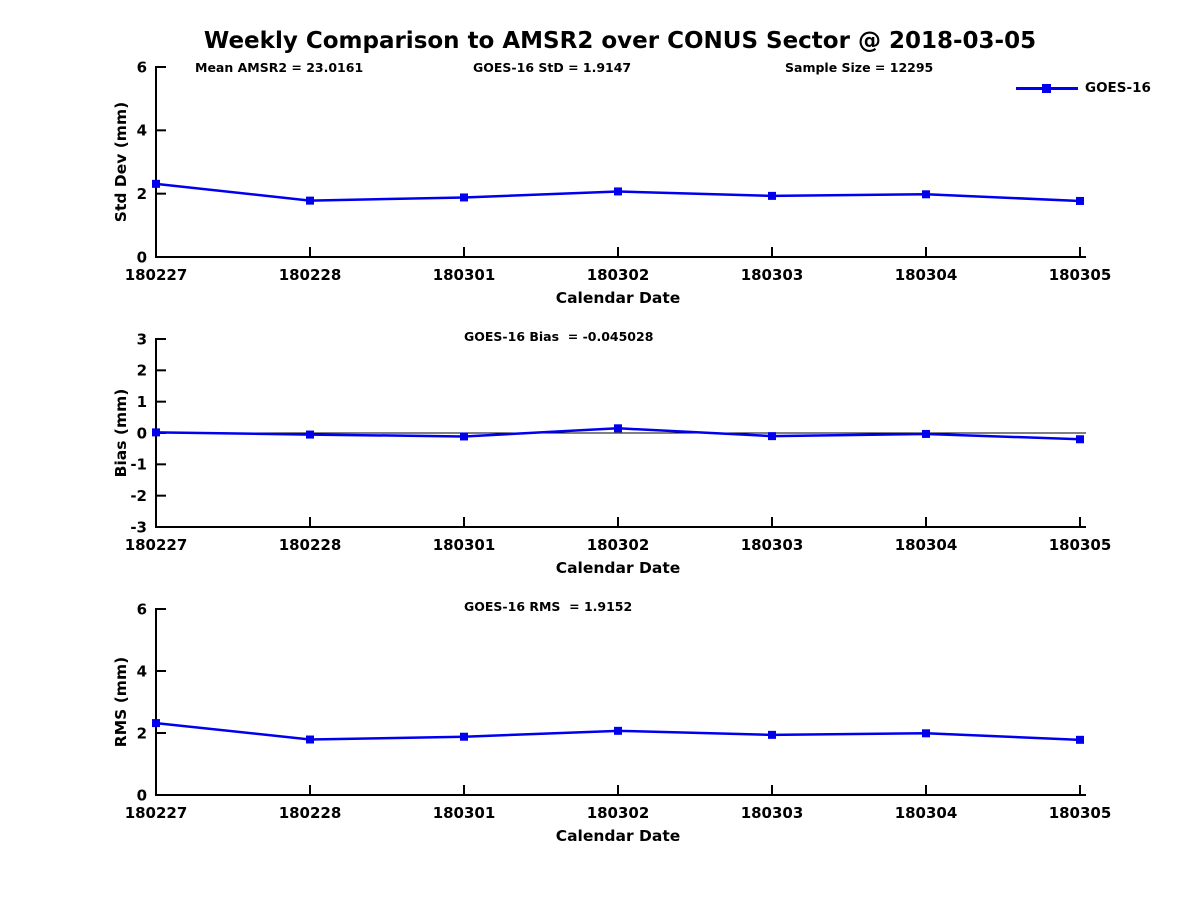 Image resolution: width=1200 pixels, height=900 pixels. I want to click on annotation-sample-size: Sample Size = 12295, so click(859, 67).